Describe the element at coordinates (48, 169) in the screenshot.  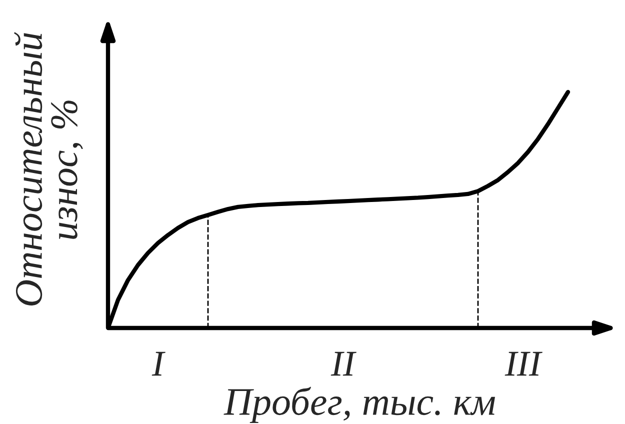
I see `y-axis-title: Относительный износ, %` at that location.